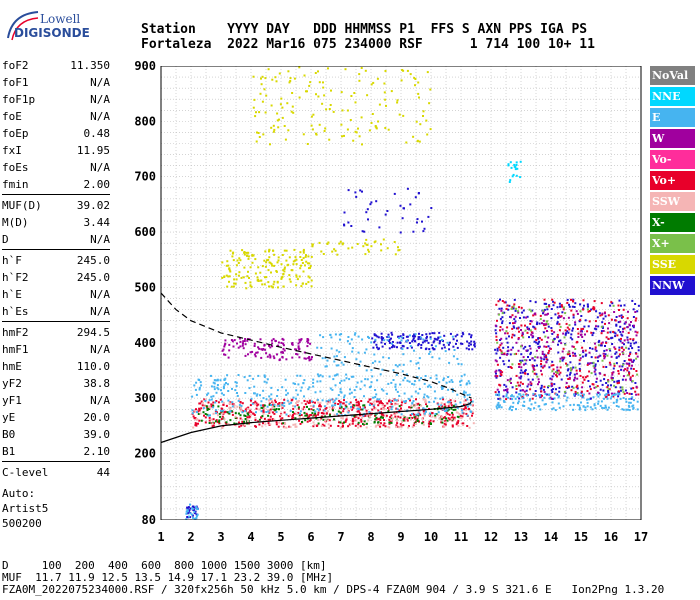  I want to click on param-row: yF1 N/A, so click(56, 400).